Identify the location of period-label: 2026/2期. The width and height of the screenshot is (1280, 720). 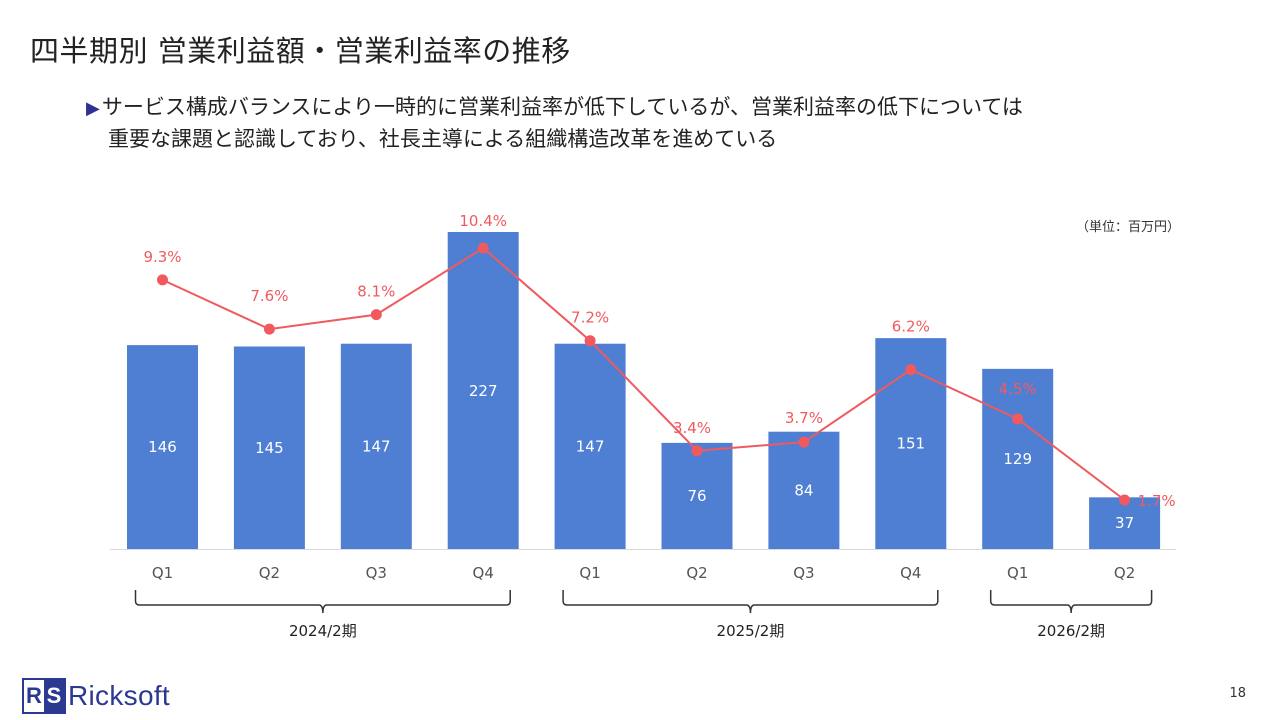
(1071, 631).